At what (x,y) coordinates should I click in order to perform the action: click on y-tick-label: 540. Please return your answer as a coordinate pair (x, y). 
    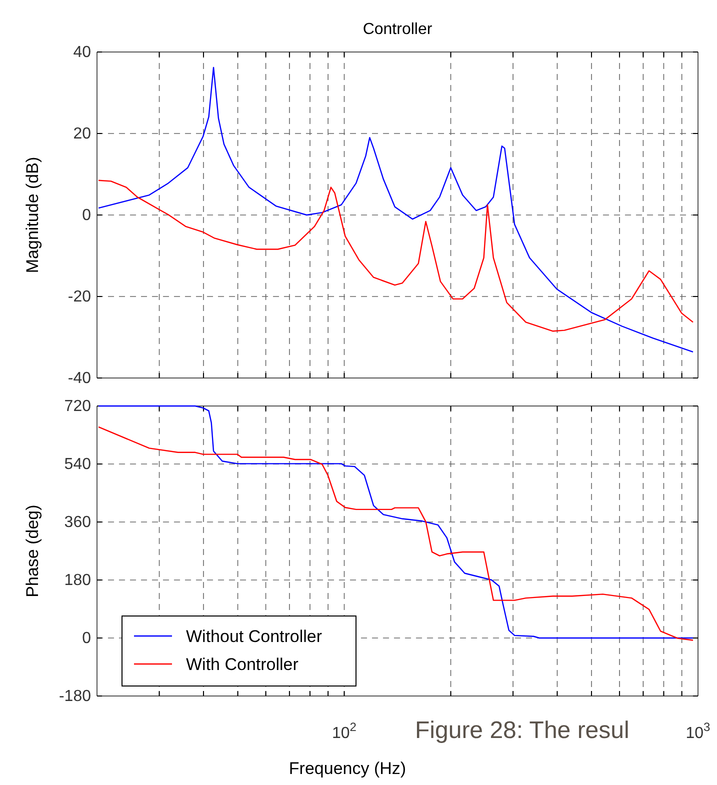
    Looking at the image, I should click on (78, 465).